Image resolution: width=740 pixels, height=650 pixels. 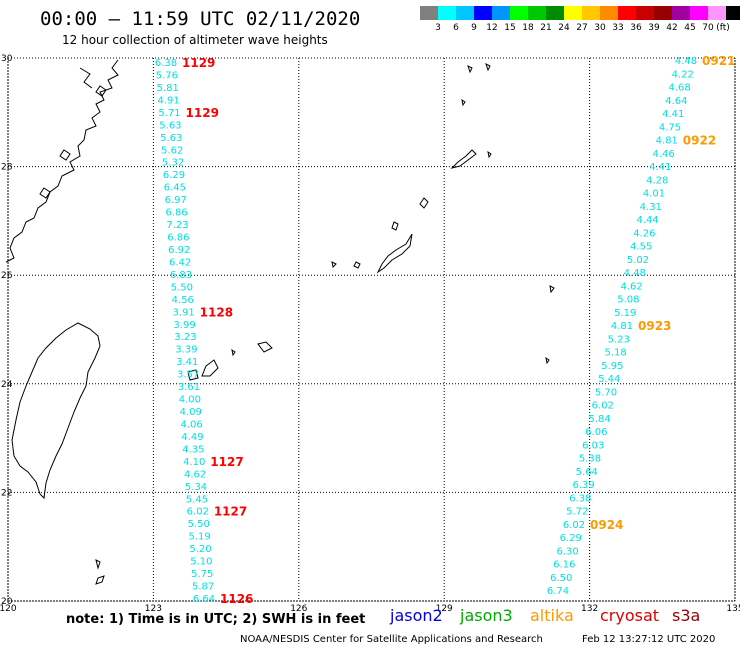 What do you see at coordinates (169, 100) in the screenshot?
I see `wave-height-value: 4.91` at bounding box center [169, 100].